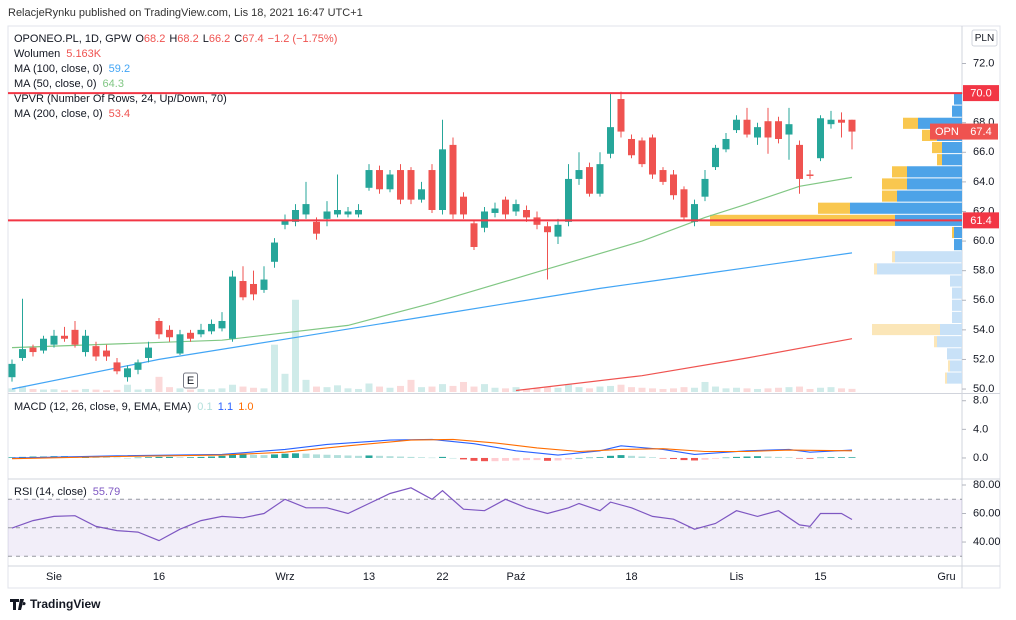 This screenshot has width=1016, height=620. What do you see at coordinates (84, 54) in the screenshot?
I see `legend-item: 5.163K` at bounding box center [84, 54].